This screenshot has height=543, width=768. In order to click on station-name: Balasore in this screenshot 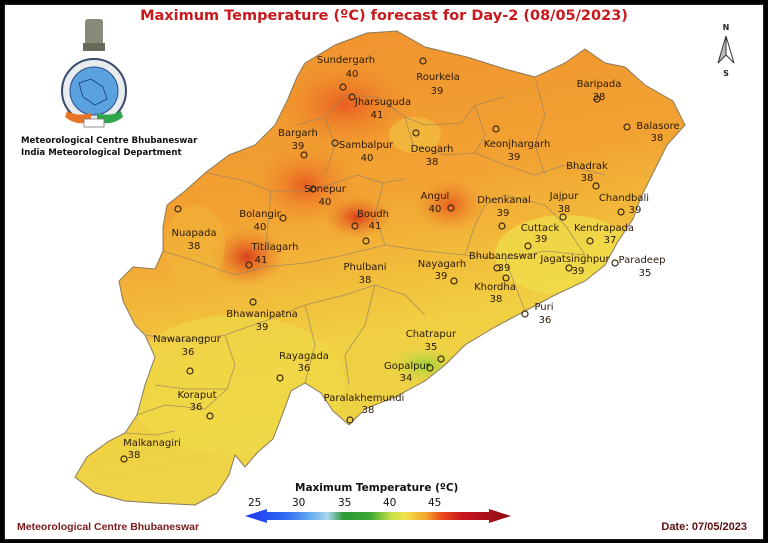, I will do `click(657, 126)`.